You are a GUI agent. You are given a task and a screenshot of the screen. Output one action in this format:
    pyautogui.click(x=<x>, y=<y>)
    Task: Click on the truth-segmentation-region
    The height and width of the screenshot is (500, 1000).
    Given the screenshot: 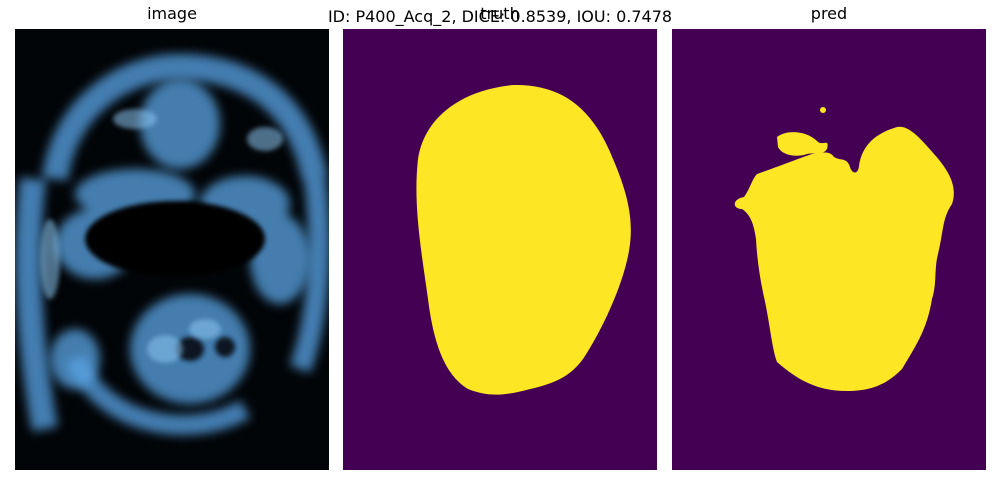 What is the action you would take?
    pyautogui.click(x=523, y=239)
    